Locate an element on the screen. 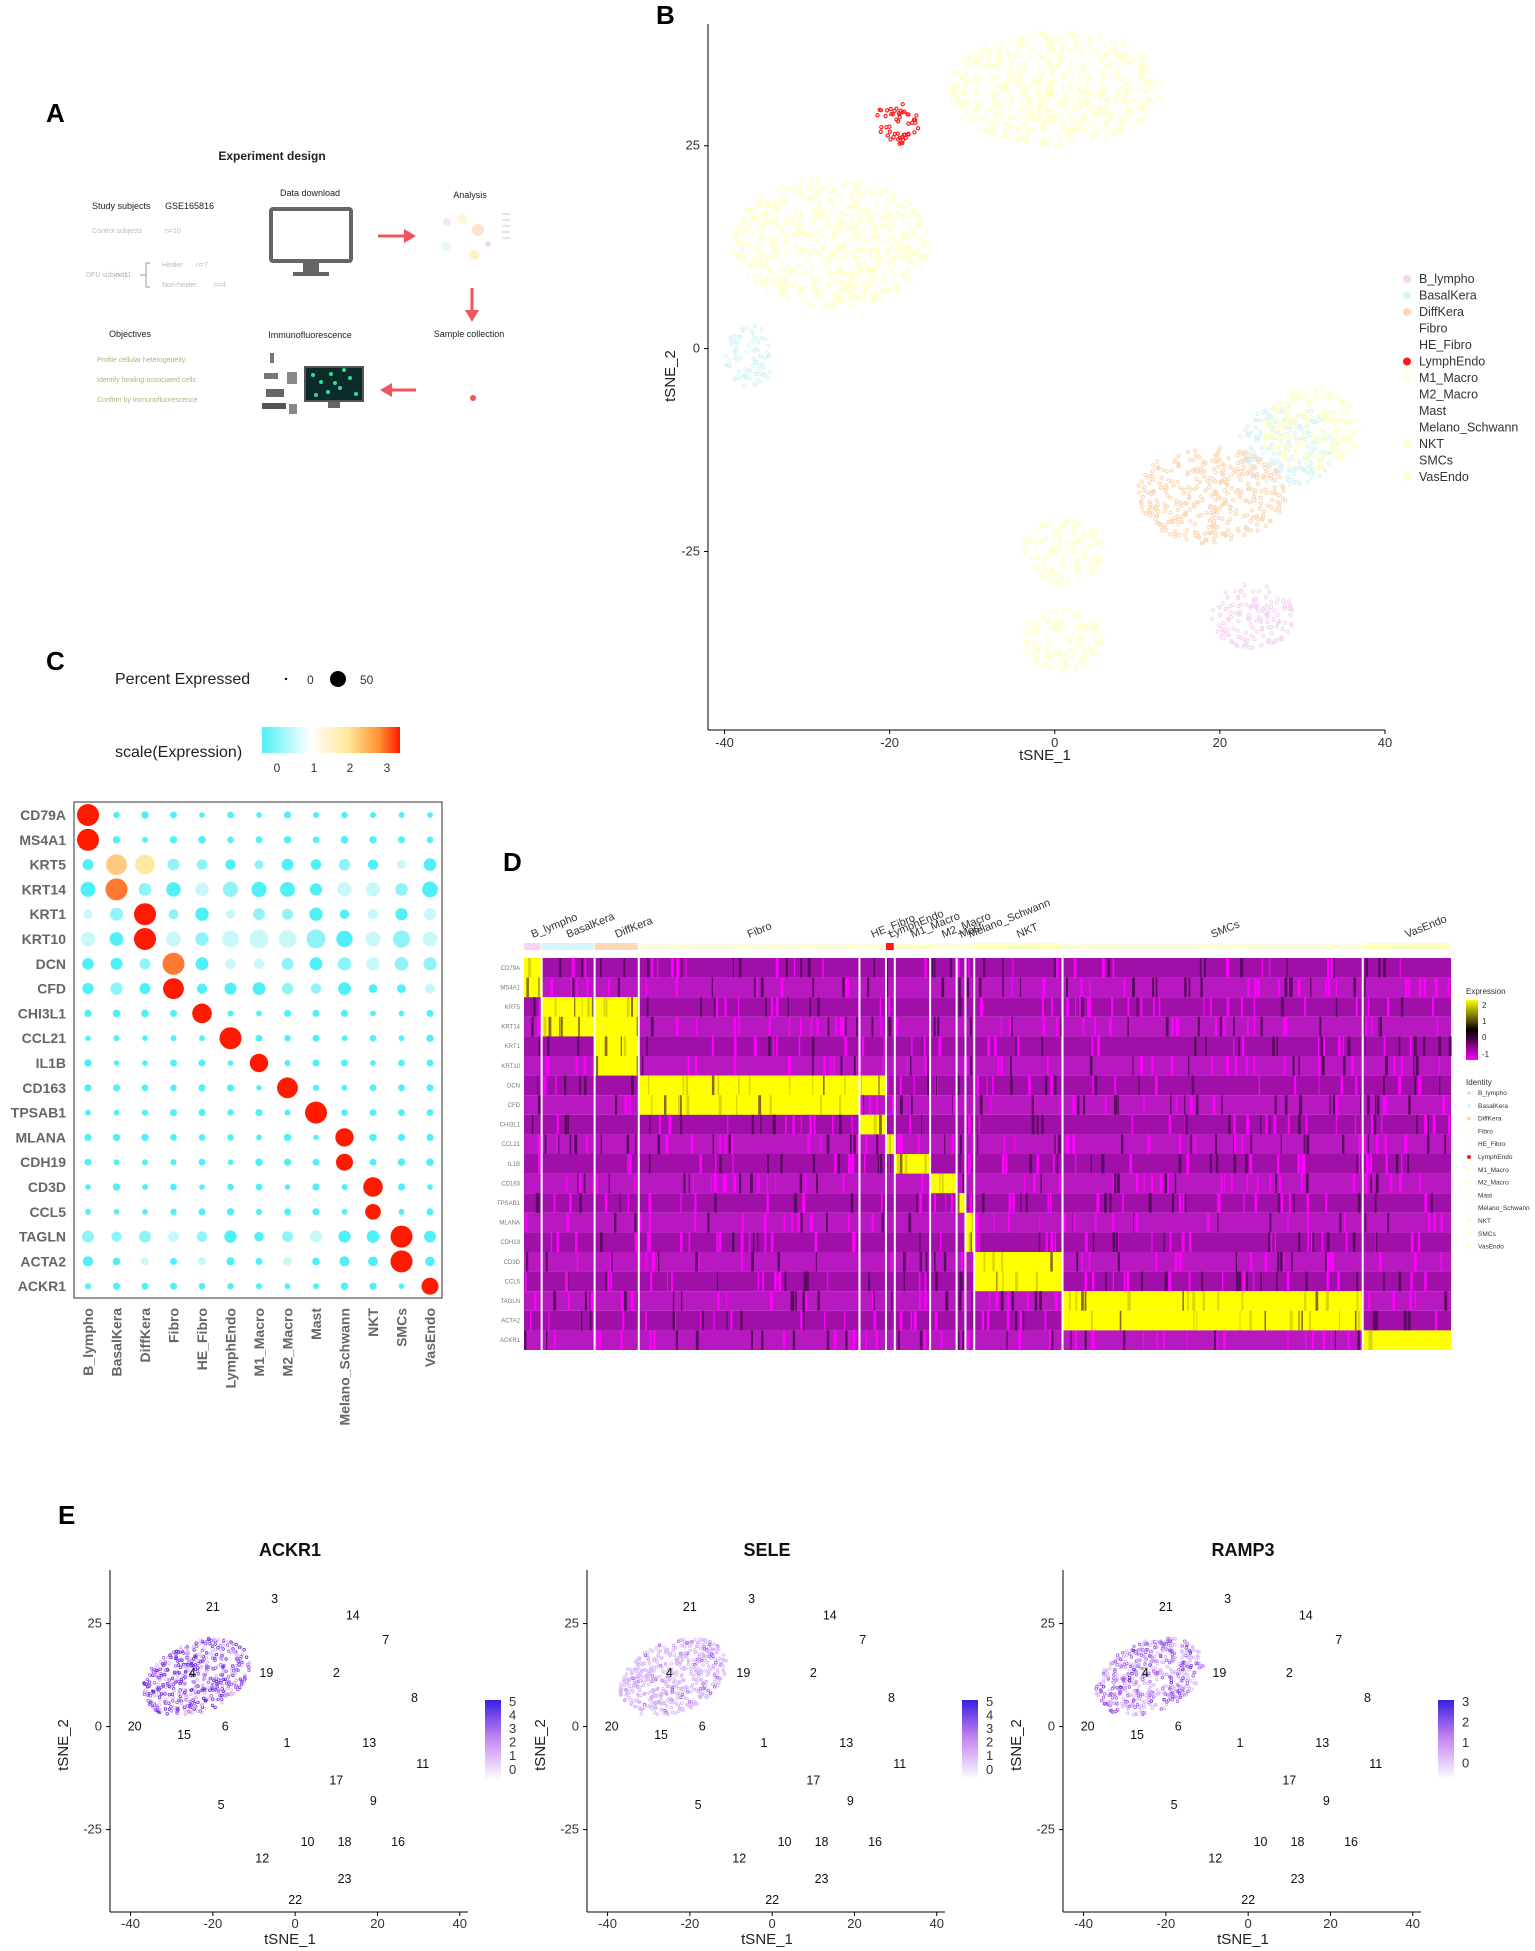  cluster-lymphendo is located at coordinates (898, 124).